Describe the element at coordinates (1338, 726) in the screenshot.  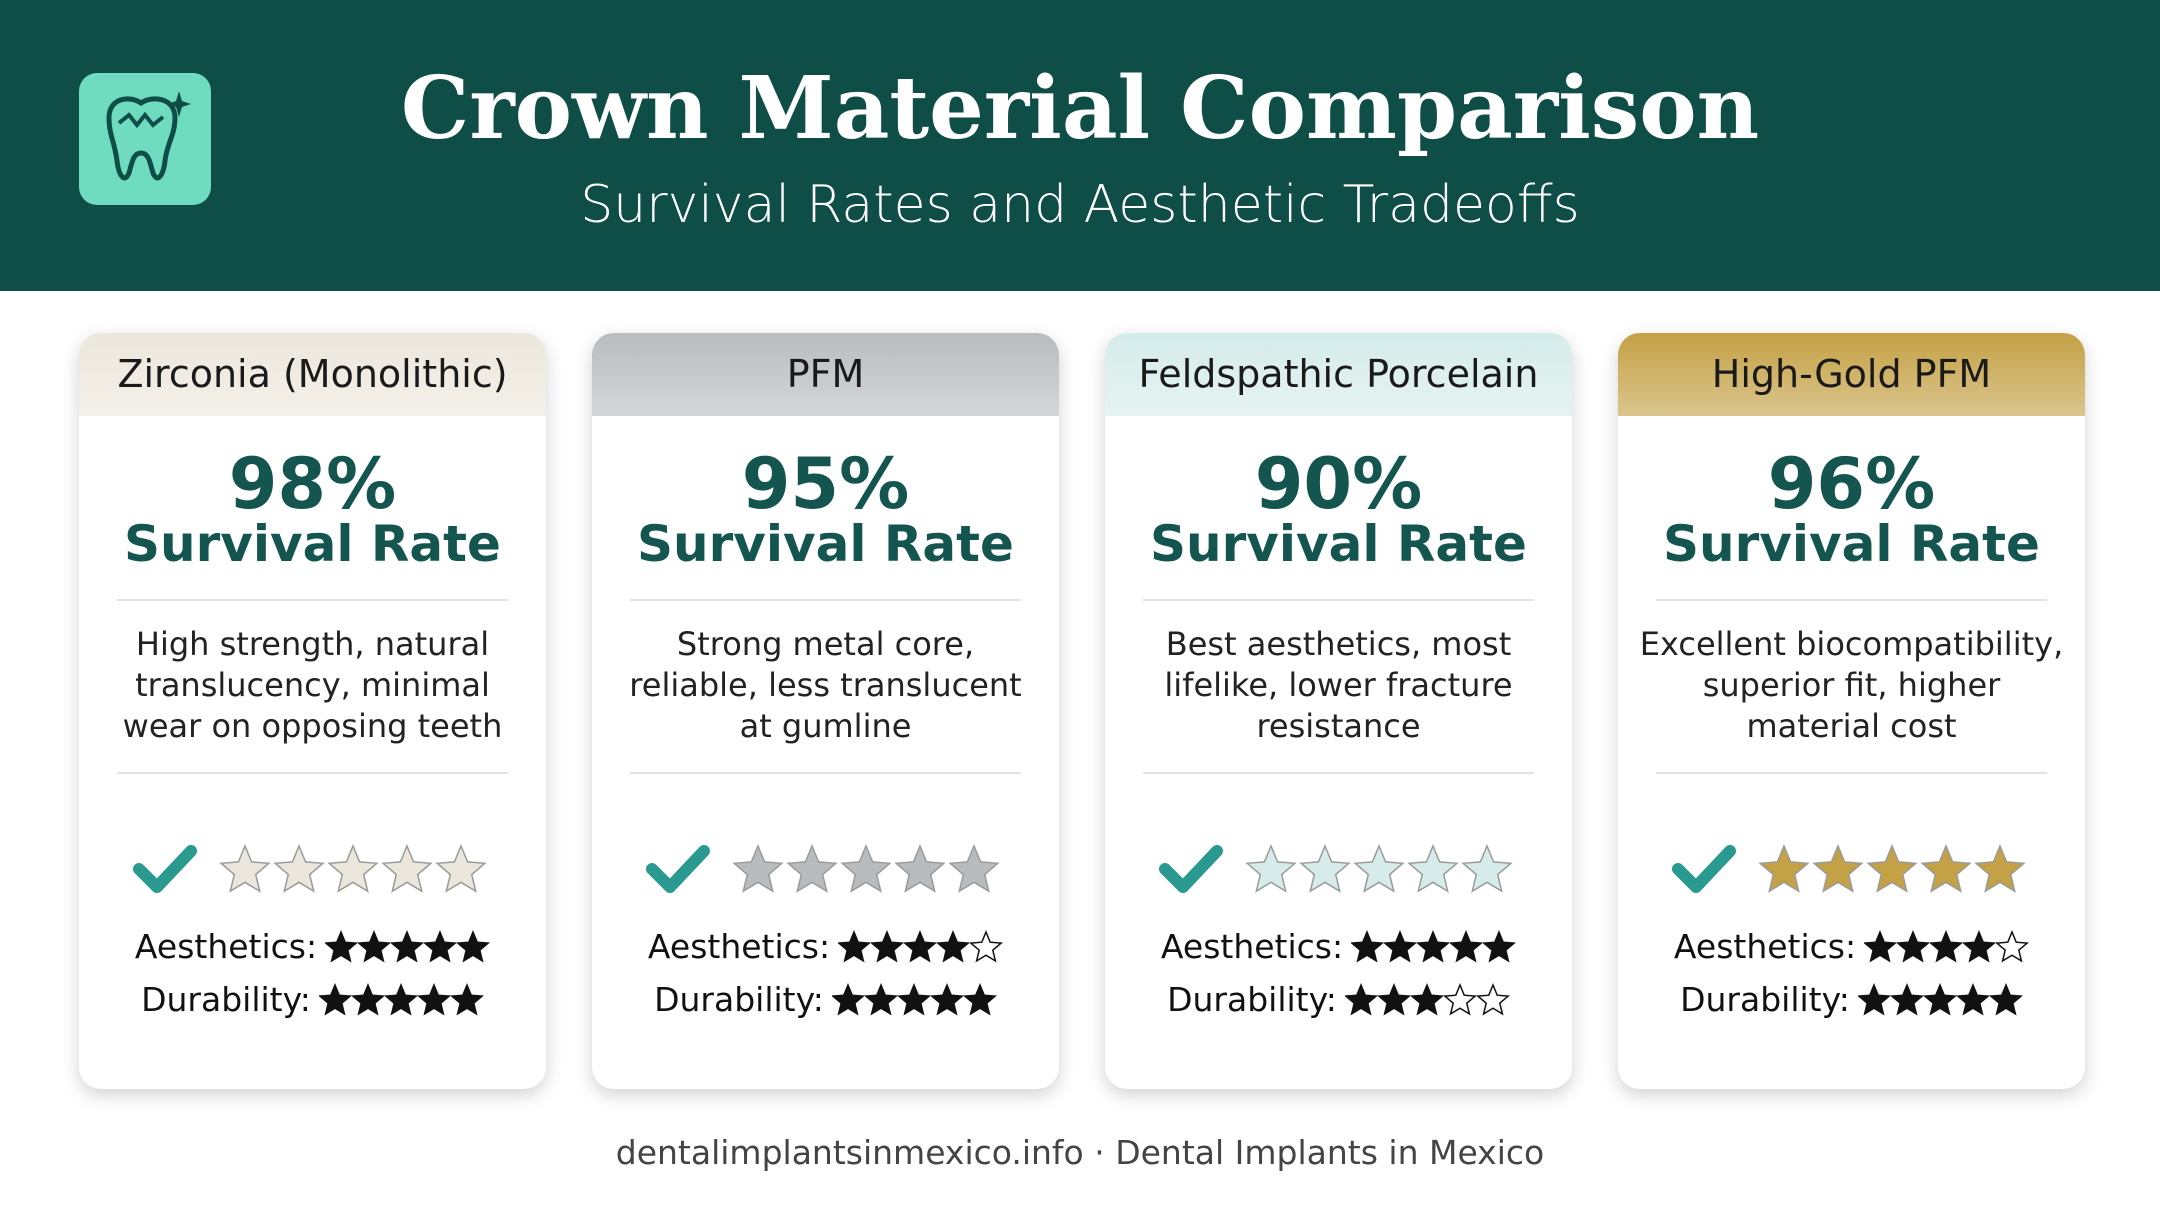
I see `description-line: resistance` at that location.